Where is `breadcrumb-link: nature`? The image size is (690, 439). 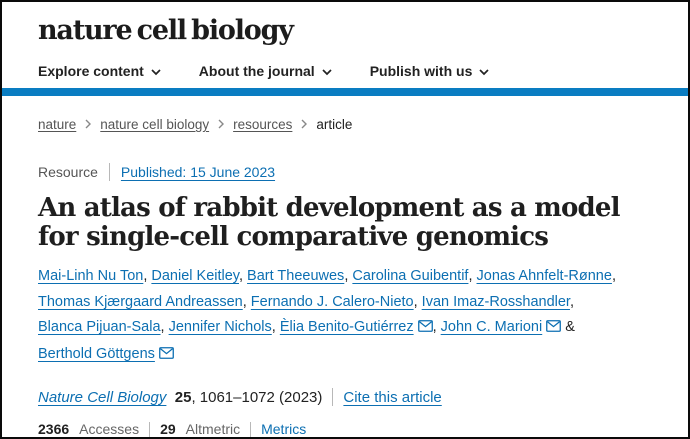
breadcrumb-link: nature is located at coordinates (57, 124).